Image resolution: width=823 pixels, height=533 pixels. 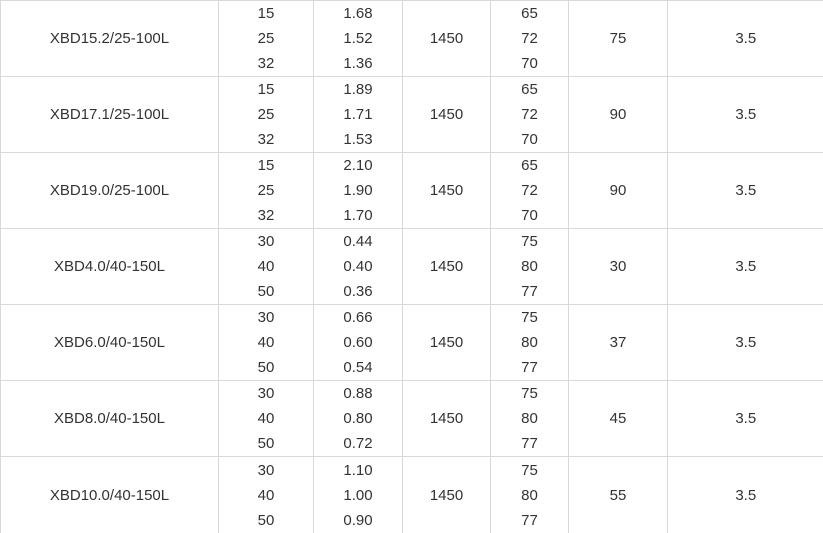 I want to click on cell-line: 1.10, so click(x=358, y=470).